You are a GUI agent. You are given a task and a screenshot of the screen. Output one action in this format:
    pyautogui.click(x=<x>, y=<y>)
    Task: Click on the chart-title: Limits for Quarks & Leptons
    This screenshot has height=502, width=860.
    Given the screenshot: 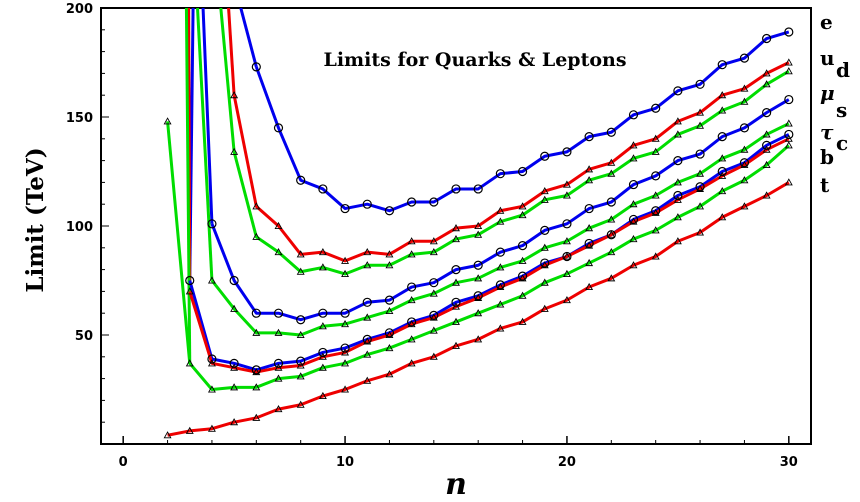 What is the action you would take?
    pyautogui.click(x=474, y=60)
    